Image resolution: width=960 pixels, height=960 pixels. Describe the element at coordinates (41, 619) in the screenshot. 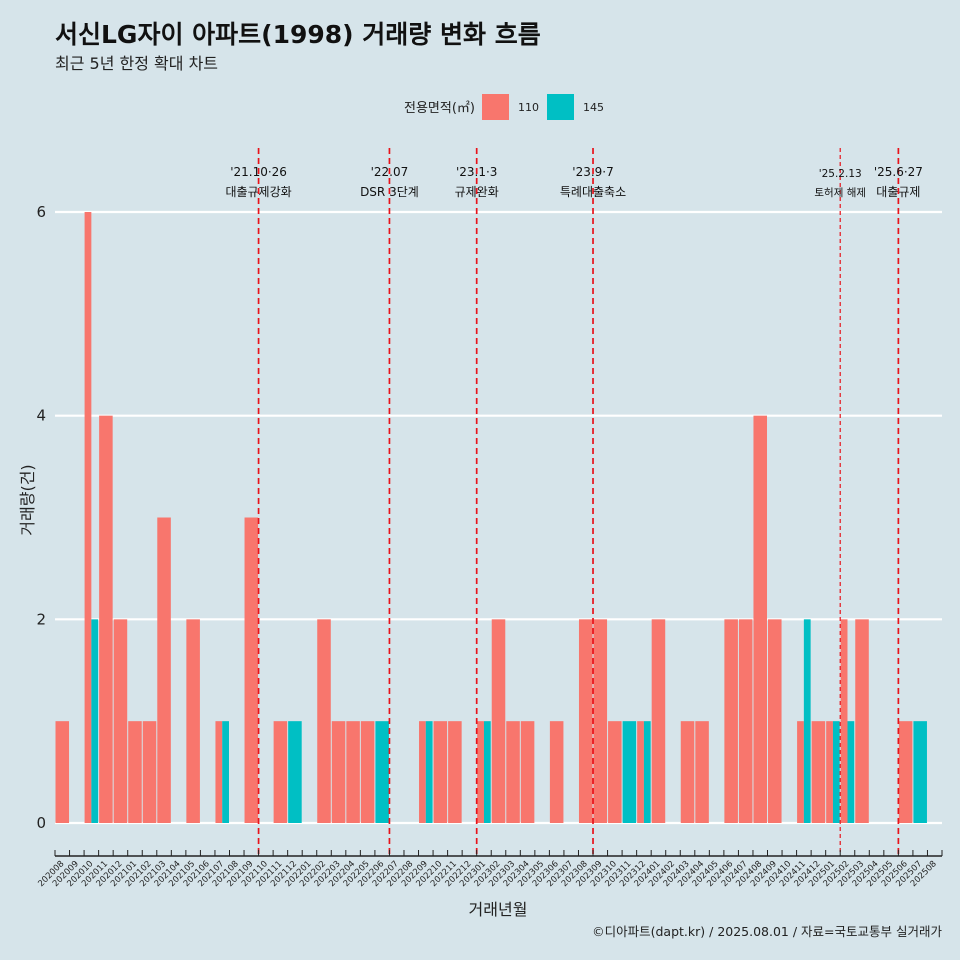

I see `y-tick-label: 2` at that location.